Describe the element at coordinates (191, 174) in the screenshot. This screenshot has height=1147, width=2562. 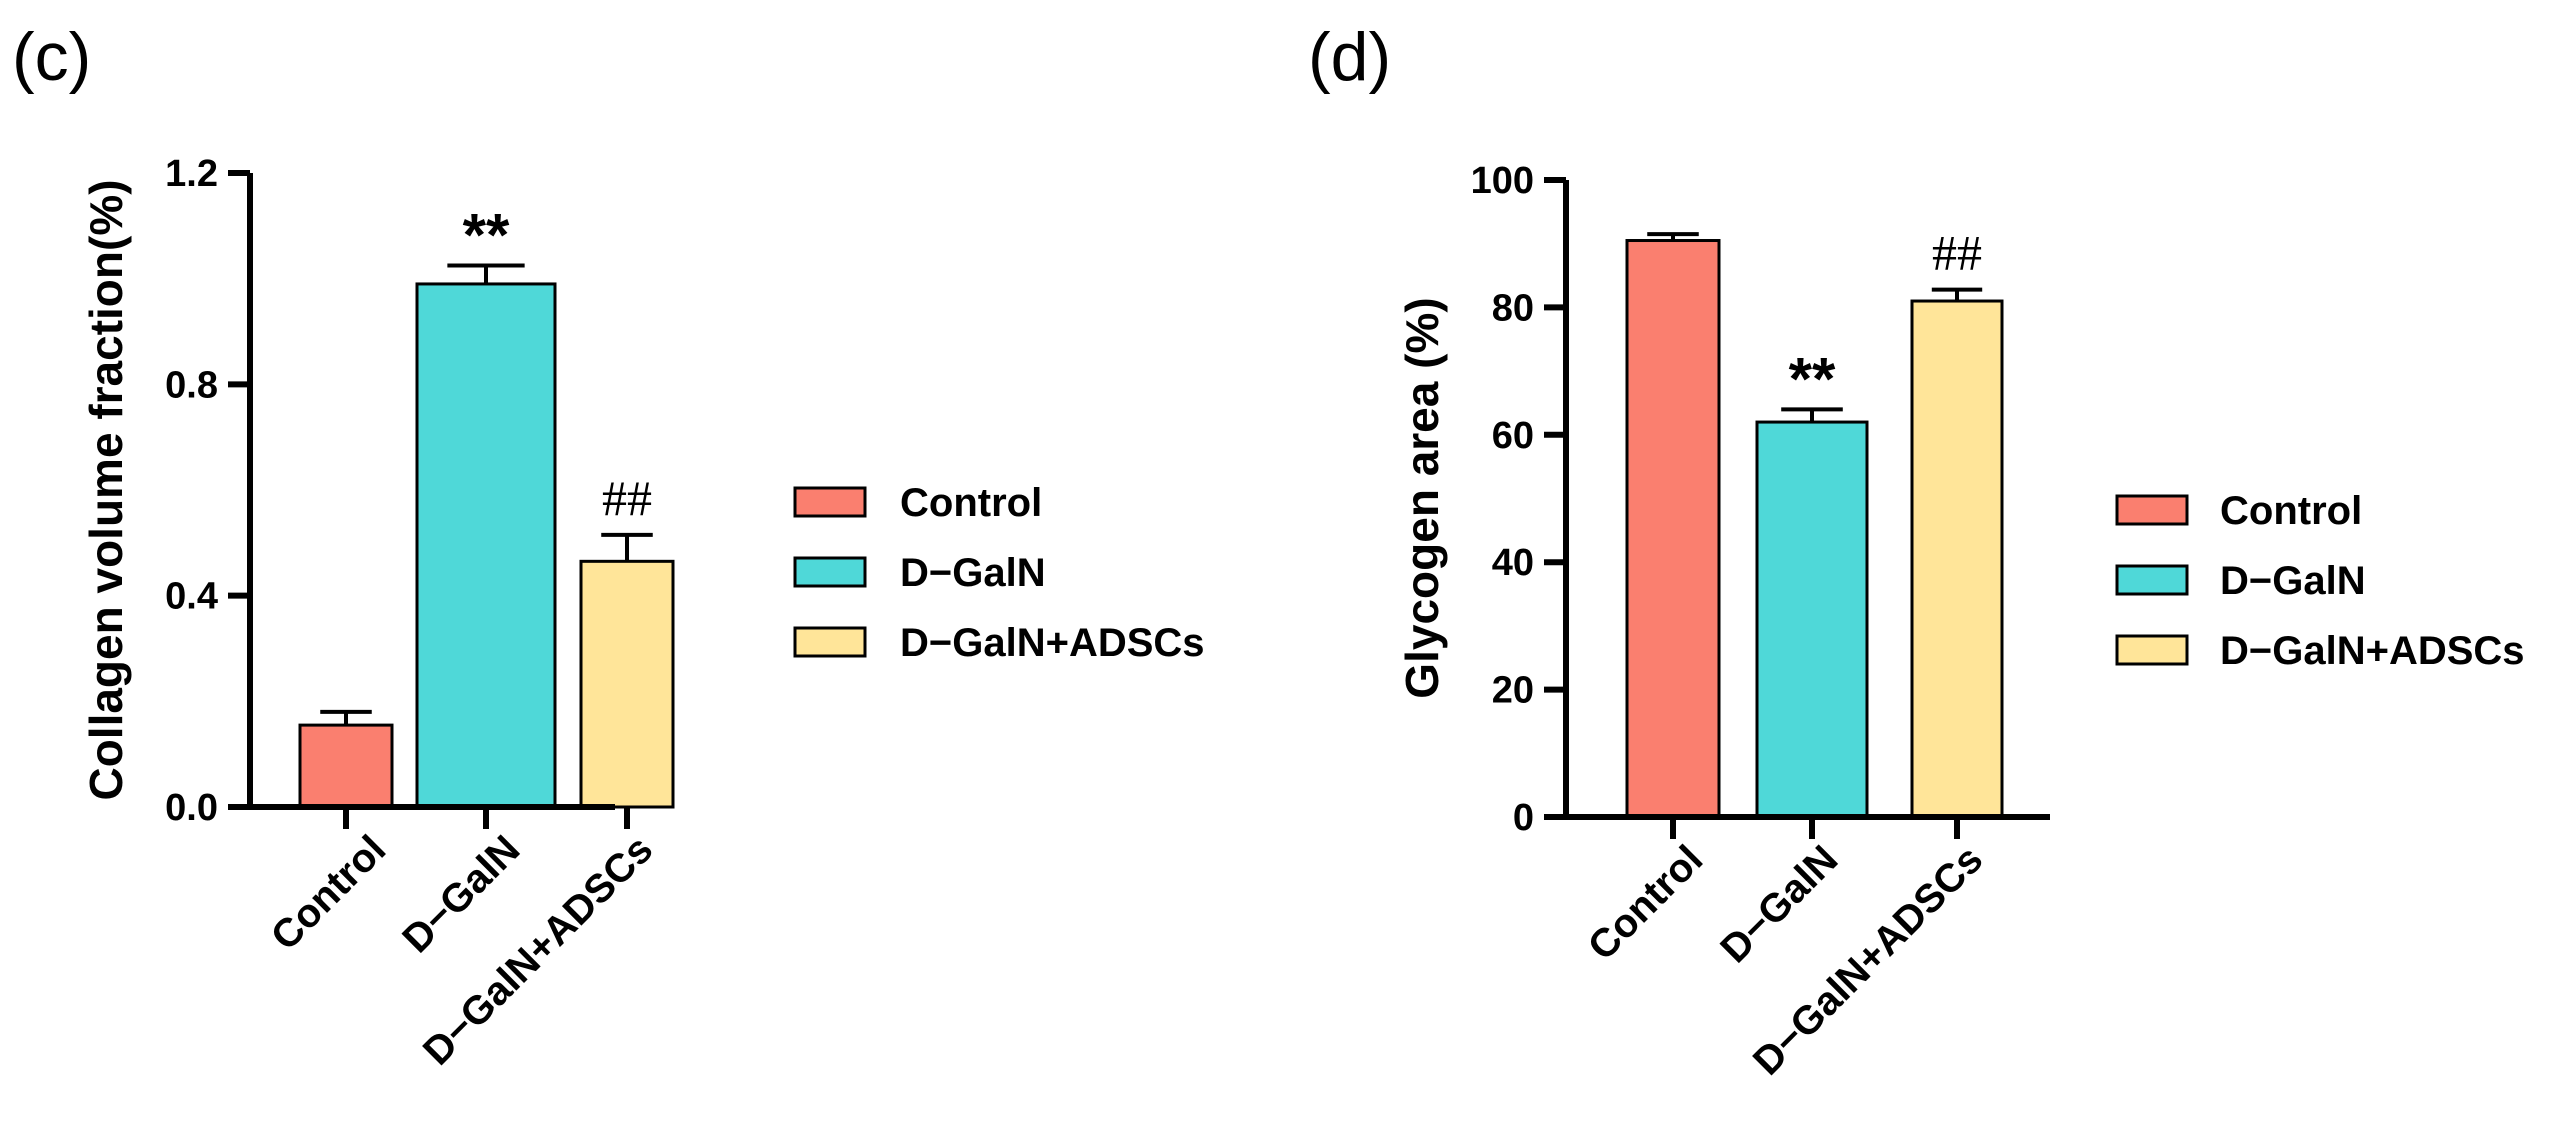
I see `y-tick-label: 1.2` at that location.